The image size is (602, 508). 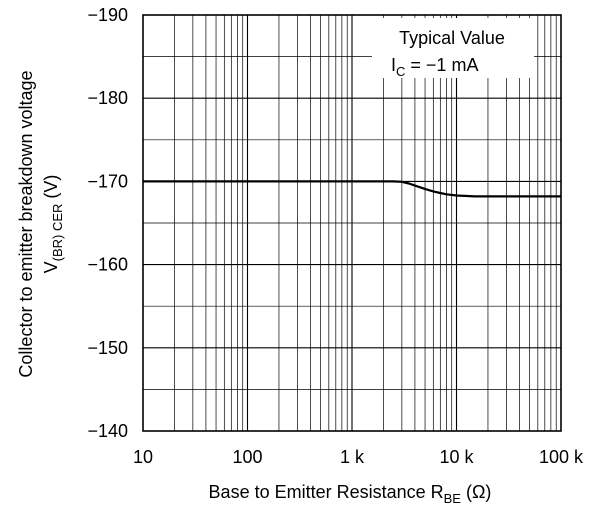 I want to click on y-tick-label: −160, so click(x=107, y=265).